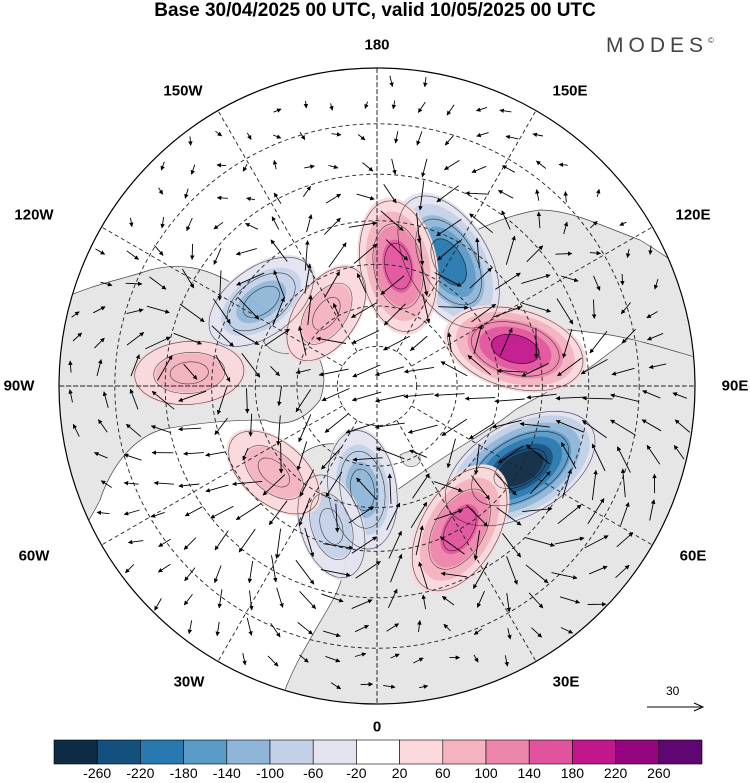 This screenshot has height=783, width=750. What do you see at coordinates (34, 215) in the screenshot?
I see `lon-label-120w: 120W` at bounding box center [34, 215].